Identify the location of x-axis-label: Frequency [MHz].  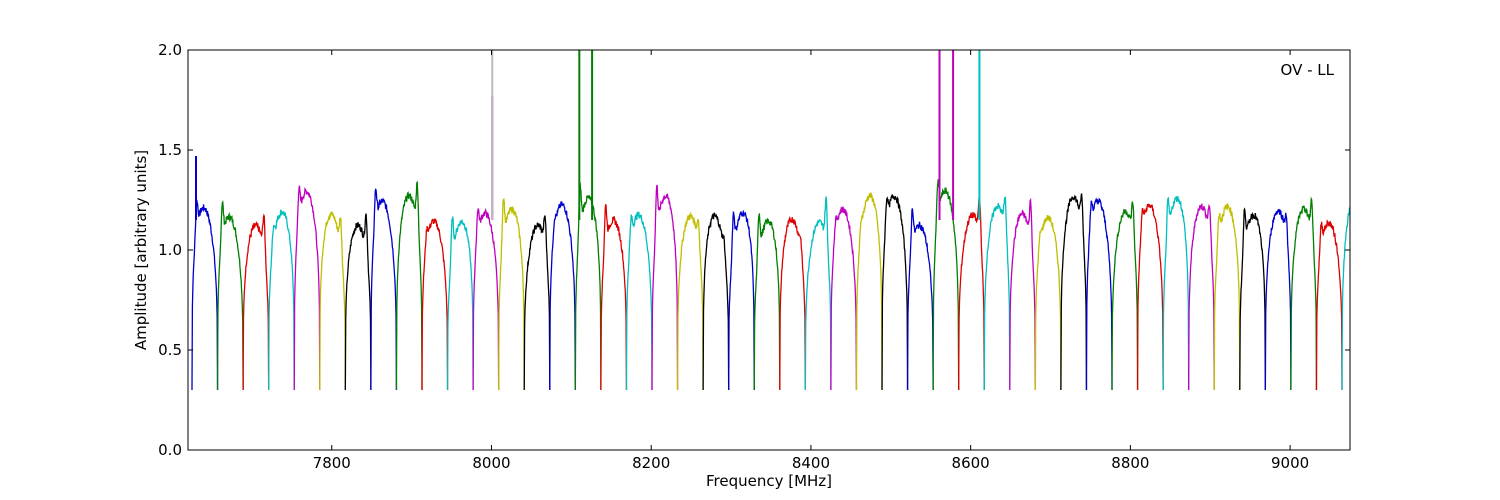
(769, 481).